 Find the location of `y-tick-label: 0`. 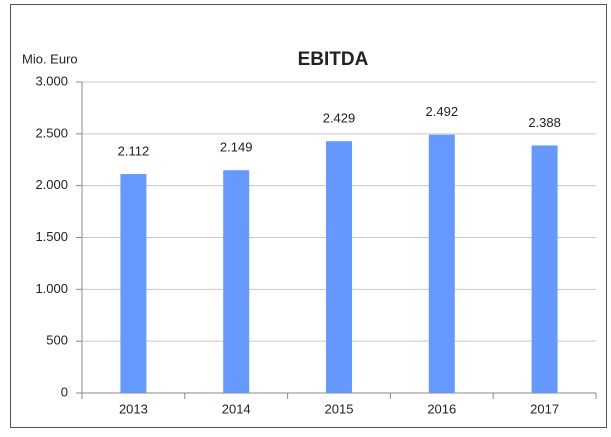

y-tick-label: 0 is located at coordinates (64, 391).